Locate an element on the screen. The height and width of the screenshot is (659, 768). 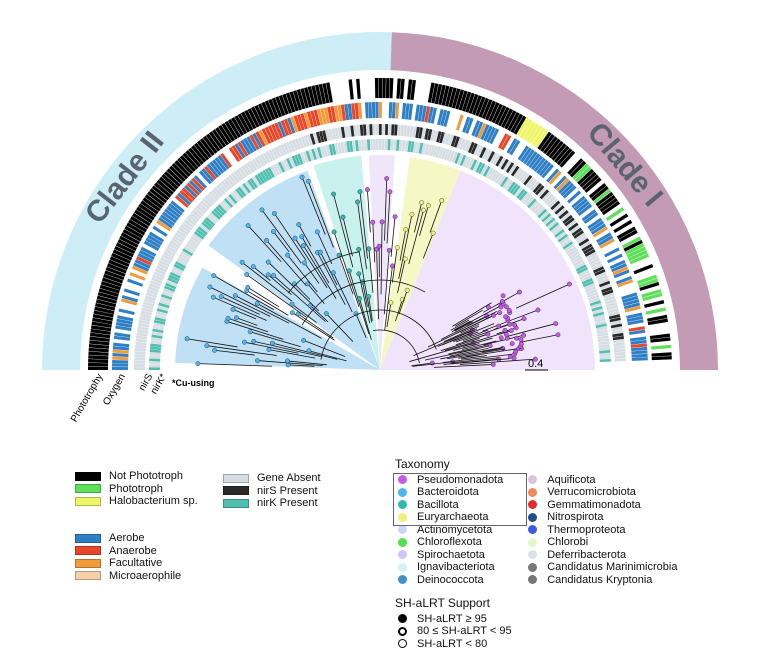
legend-label: Microaerophile is located at coordinates (145, 575).